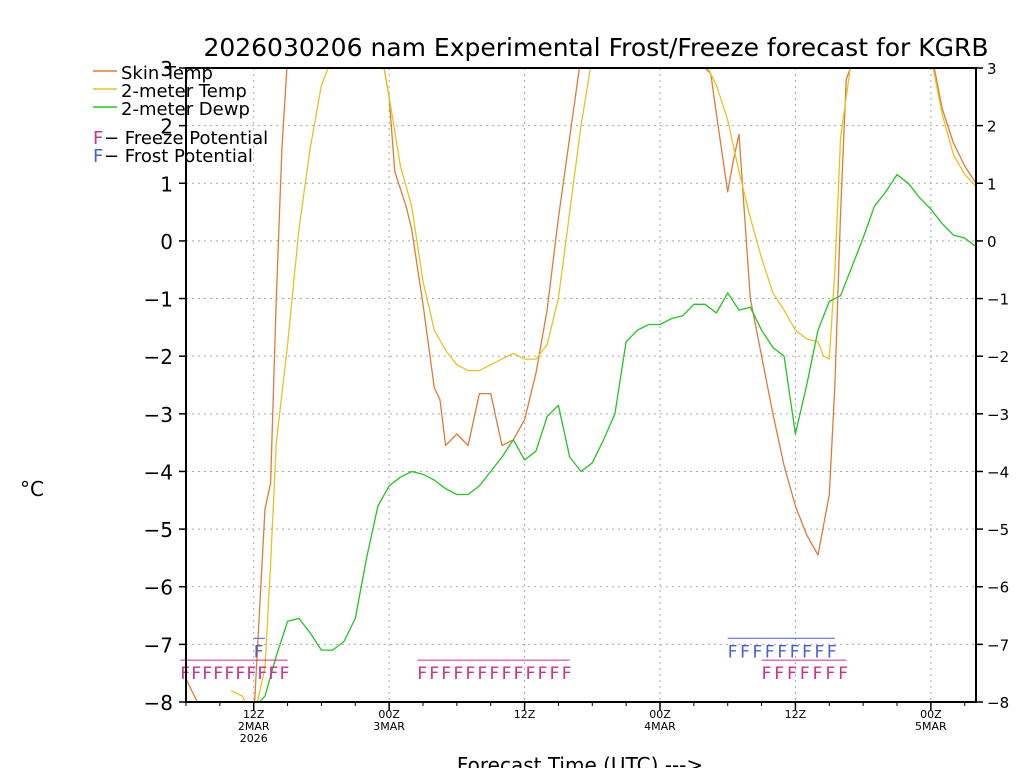  What do you see at coordinates (998, 472) in the screenshot?
I see `y-tick-label-right: −4` at bounding box center [998, 472].